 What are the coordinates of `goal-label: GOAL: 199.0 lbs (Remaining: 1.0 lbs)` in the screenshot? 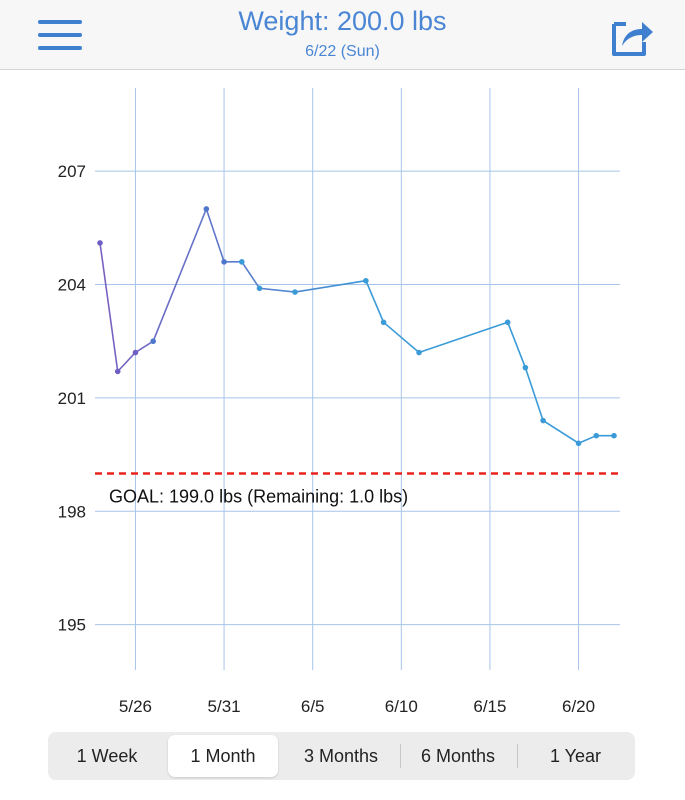 It's located at (258, 496).